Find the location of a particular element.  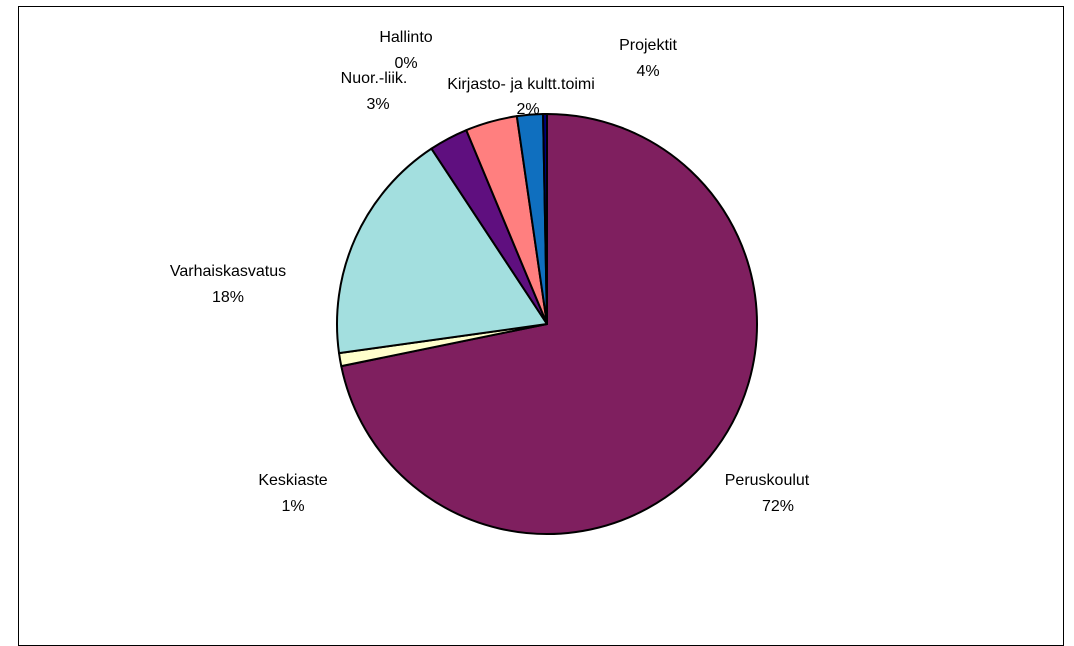

label-varhaiskasvatus-name: Varhaiskasvatus is located at coordinates (228, 271).